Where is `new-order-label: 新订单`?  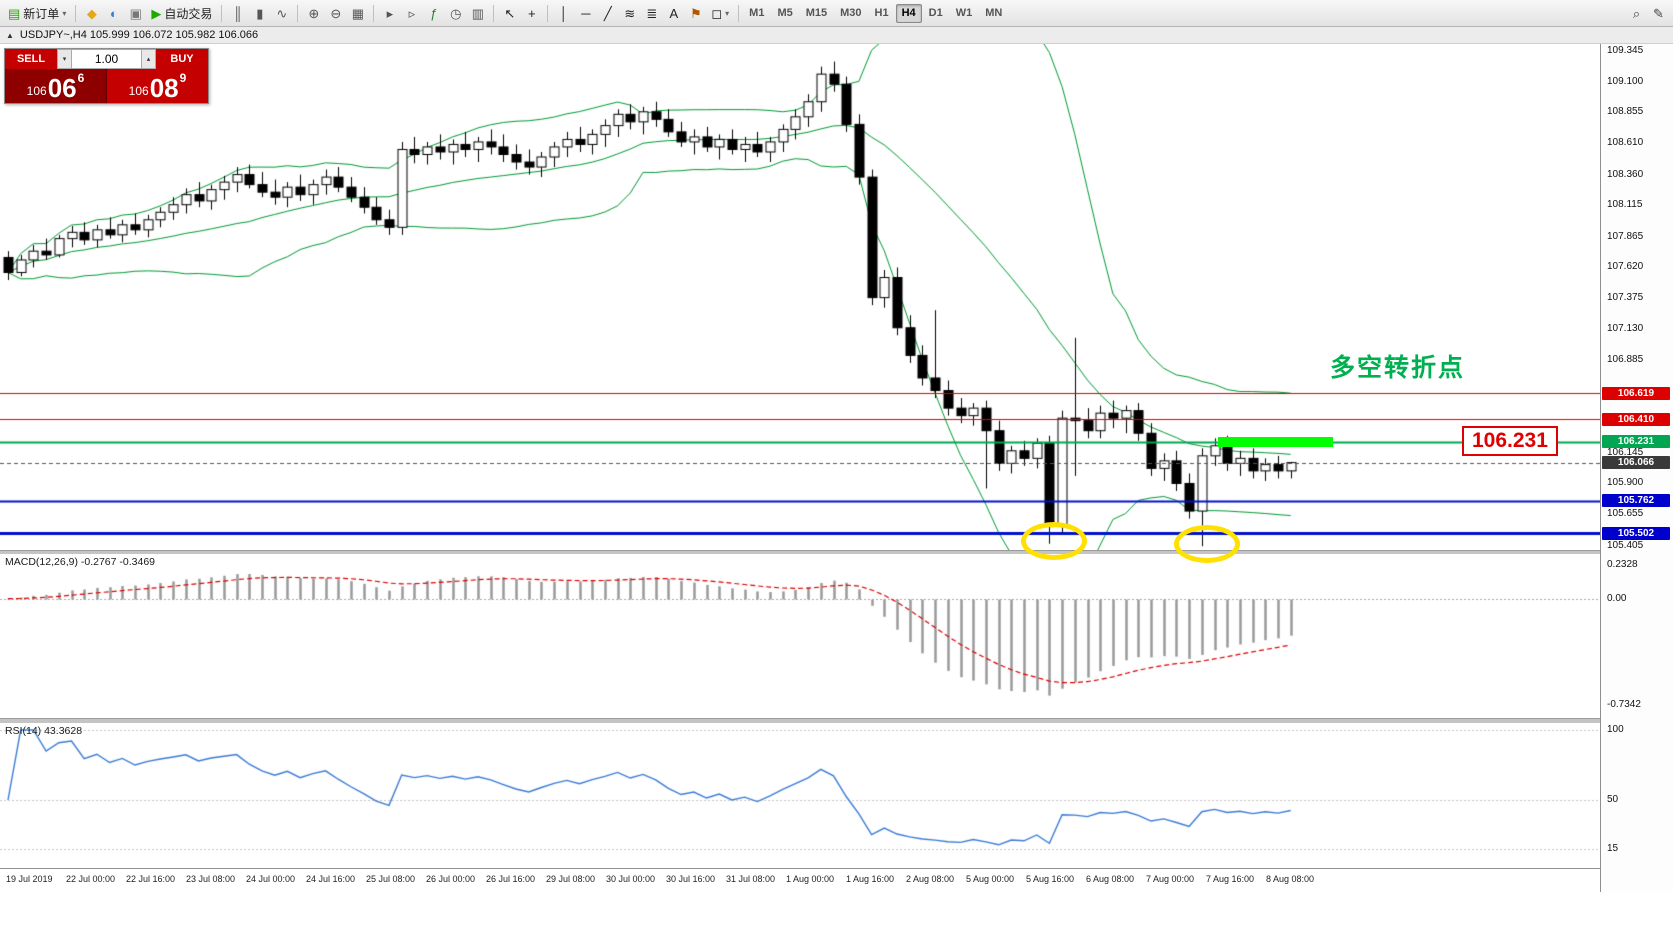 new-order-label: 新订单 is located at coordinates (41, 13).